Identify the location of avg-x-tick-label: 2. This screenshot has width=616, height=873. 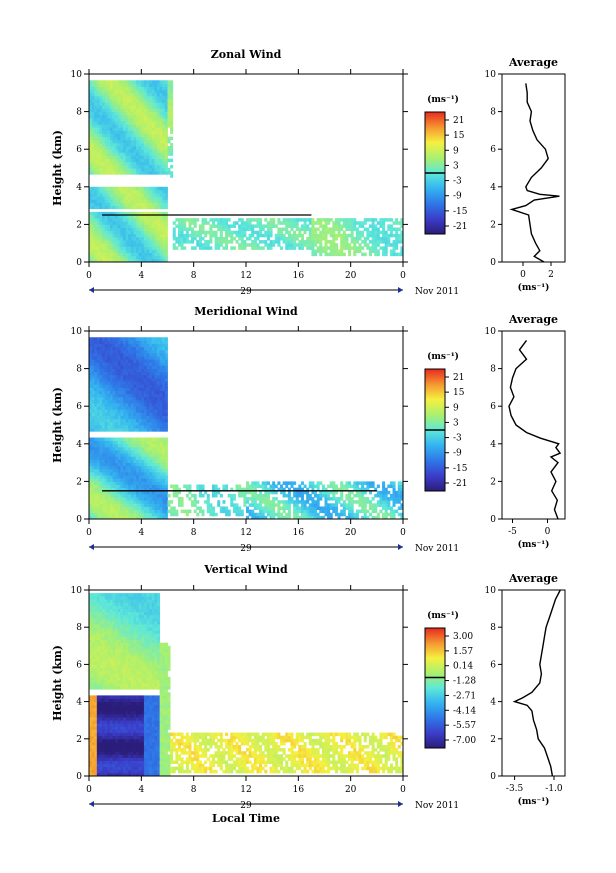
(551, 275).